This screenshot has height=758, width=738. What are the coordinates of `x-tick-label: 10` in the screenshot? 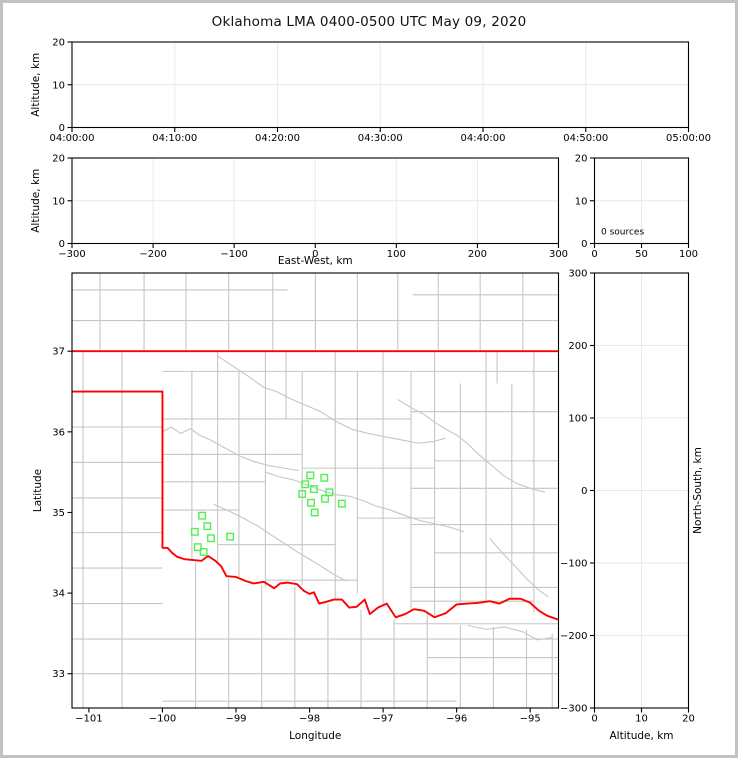 It's located at (641, 719).